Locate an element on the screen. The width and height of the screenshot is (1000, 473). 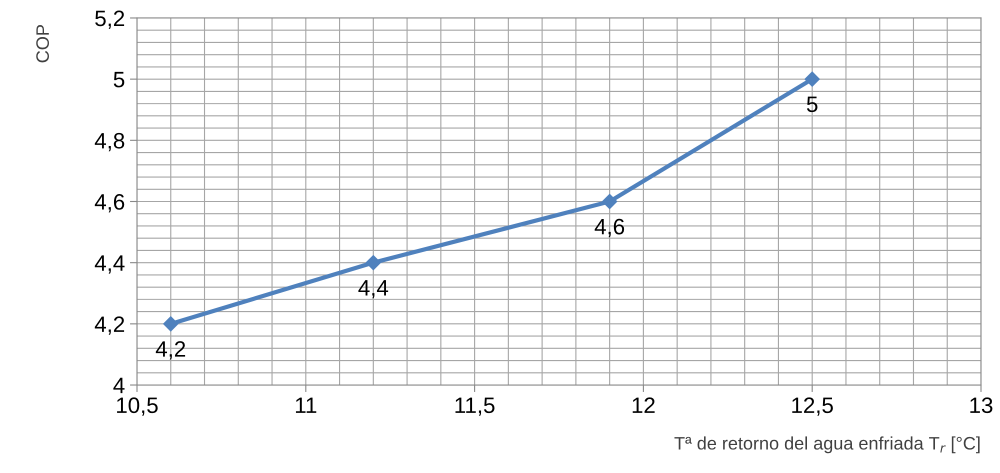
text: 4,6 is located at coordinates (609, 228).